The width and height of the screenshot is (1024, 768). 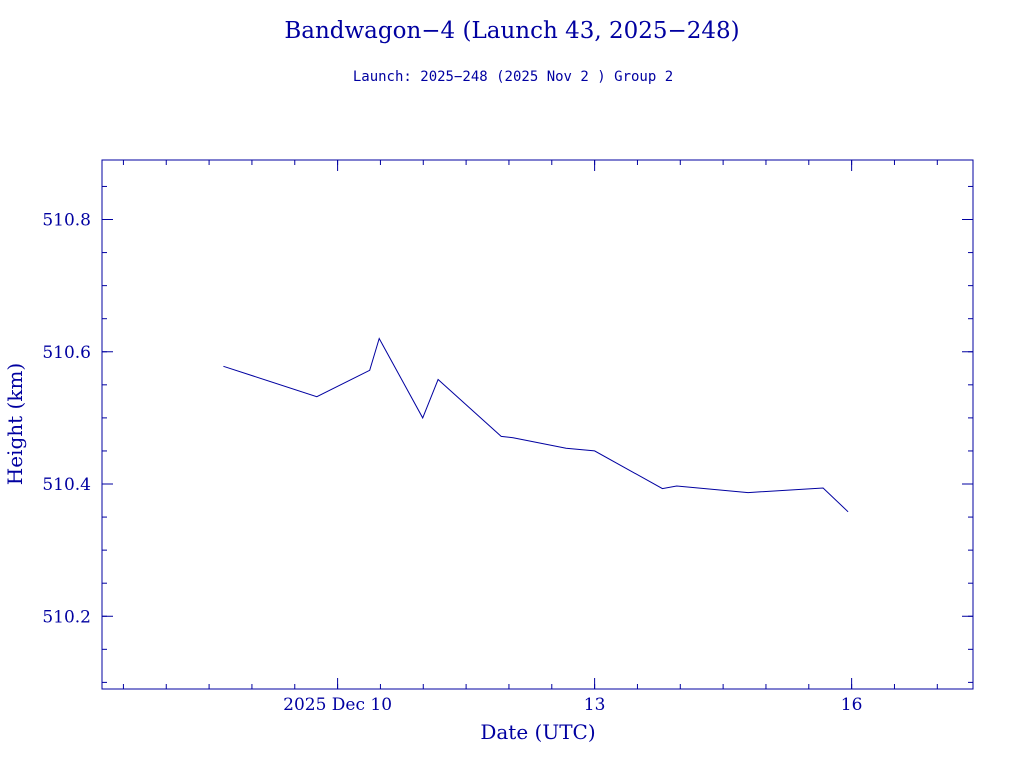 I want to click on y-tick-label: 510.4, so click(x=66, y=485).